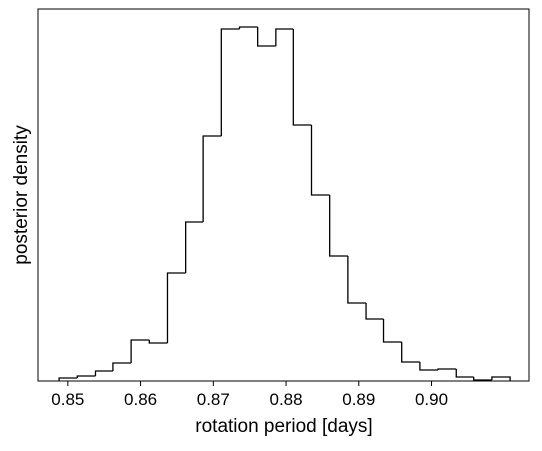  What do you see at coordinates (283, 426) in the screenshot?
I see `x-axis-label: rotation period [days]` at bounding box center [283, 426].